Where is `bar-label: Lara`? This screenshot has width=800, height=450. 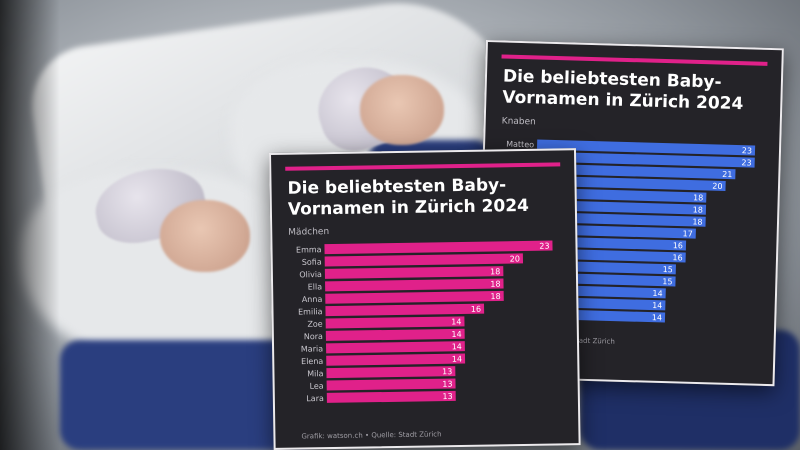
bar-label: Lara is located at coordinates (315, 398).